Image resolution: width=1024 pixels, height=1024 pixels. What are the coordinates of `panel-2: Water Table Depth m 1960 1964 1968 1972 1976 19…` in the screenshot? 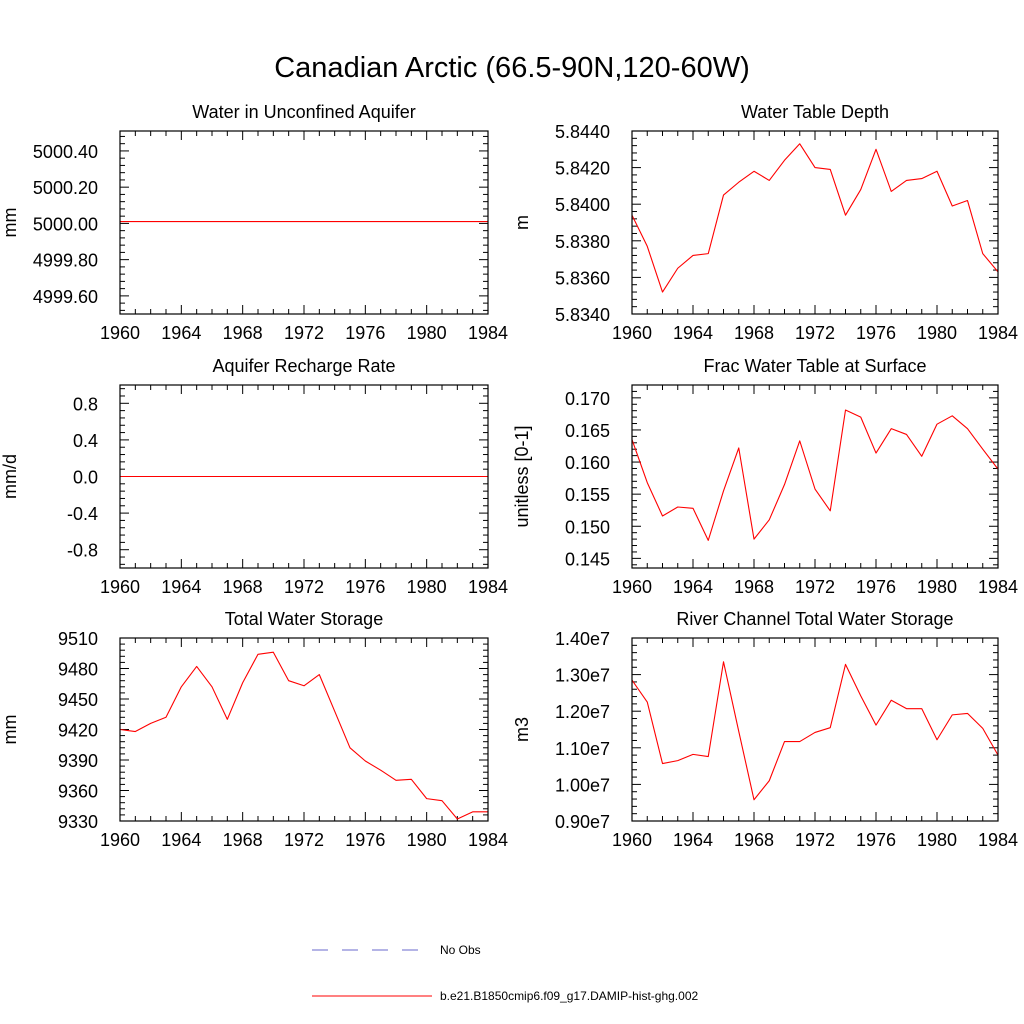 It's located at (765, 222).